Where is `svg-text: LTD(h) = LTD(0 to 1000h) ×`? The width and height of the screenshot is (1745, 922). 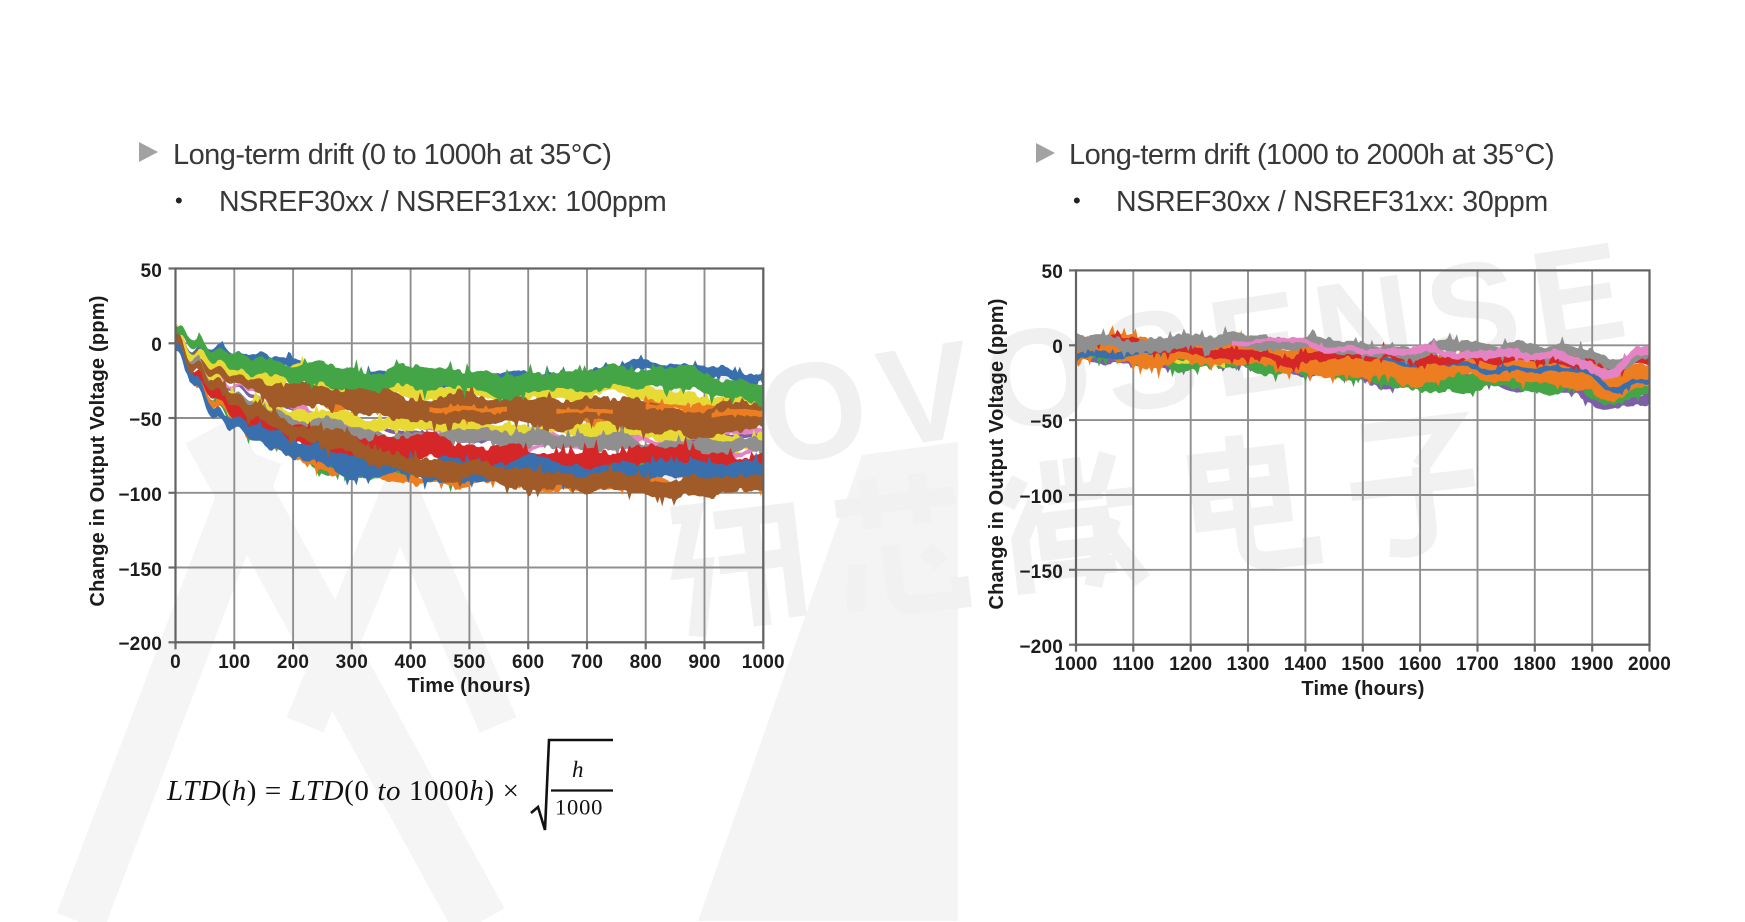 svg-text: LTD(h) = LTD(0 to 1000h) × is located at coordinates (343, 791).